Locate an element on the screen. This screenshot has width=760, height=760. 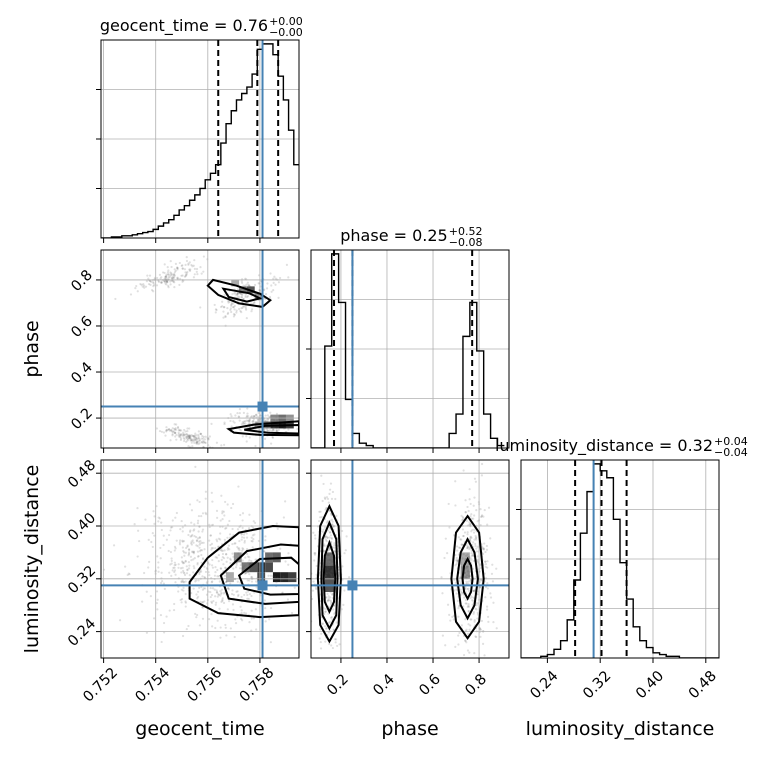
density-cell is located at coordinates (329, 559).